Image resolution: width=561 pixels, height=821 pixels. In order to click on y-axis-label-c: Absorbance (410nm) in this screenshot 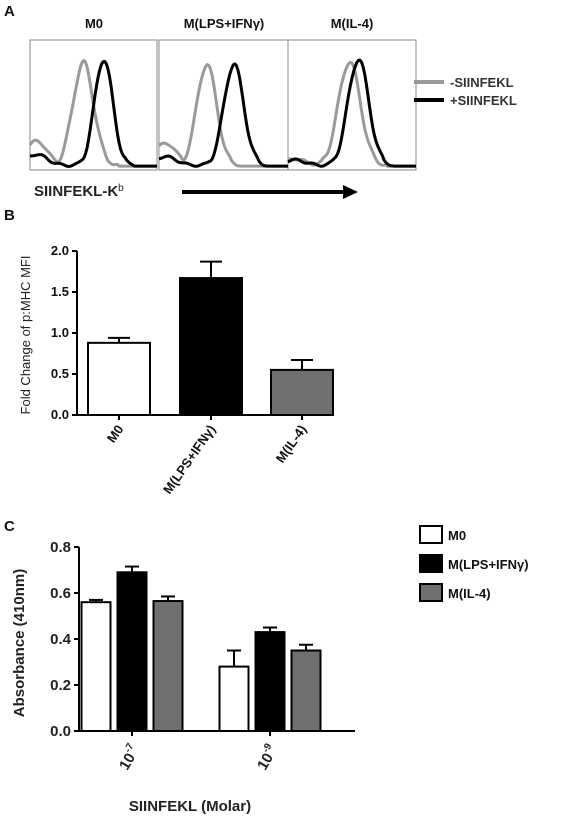, I will do `click(19, 643)`.